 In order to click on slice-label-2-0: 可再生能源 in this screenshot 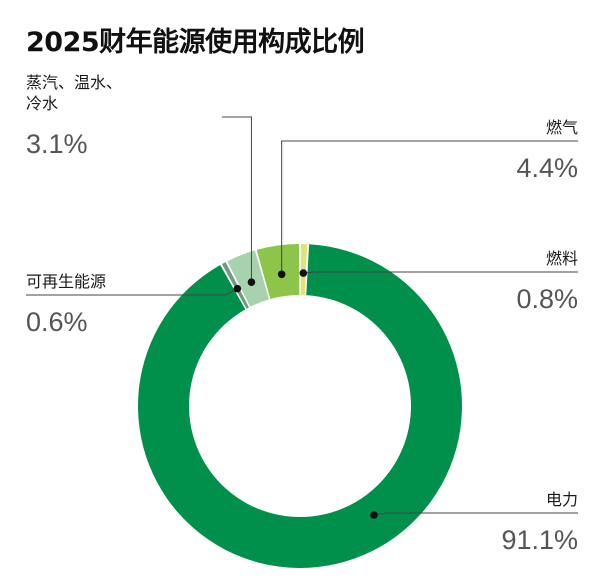, I will do `click(66, 281)`.